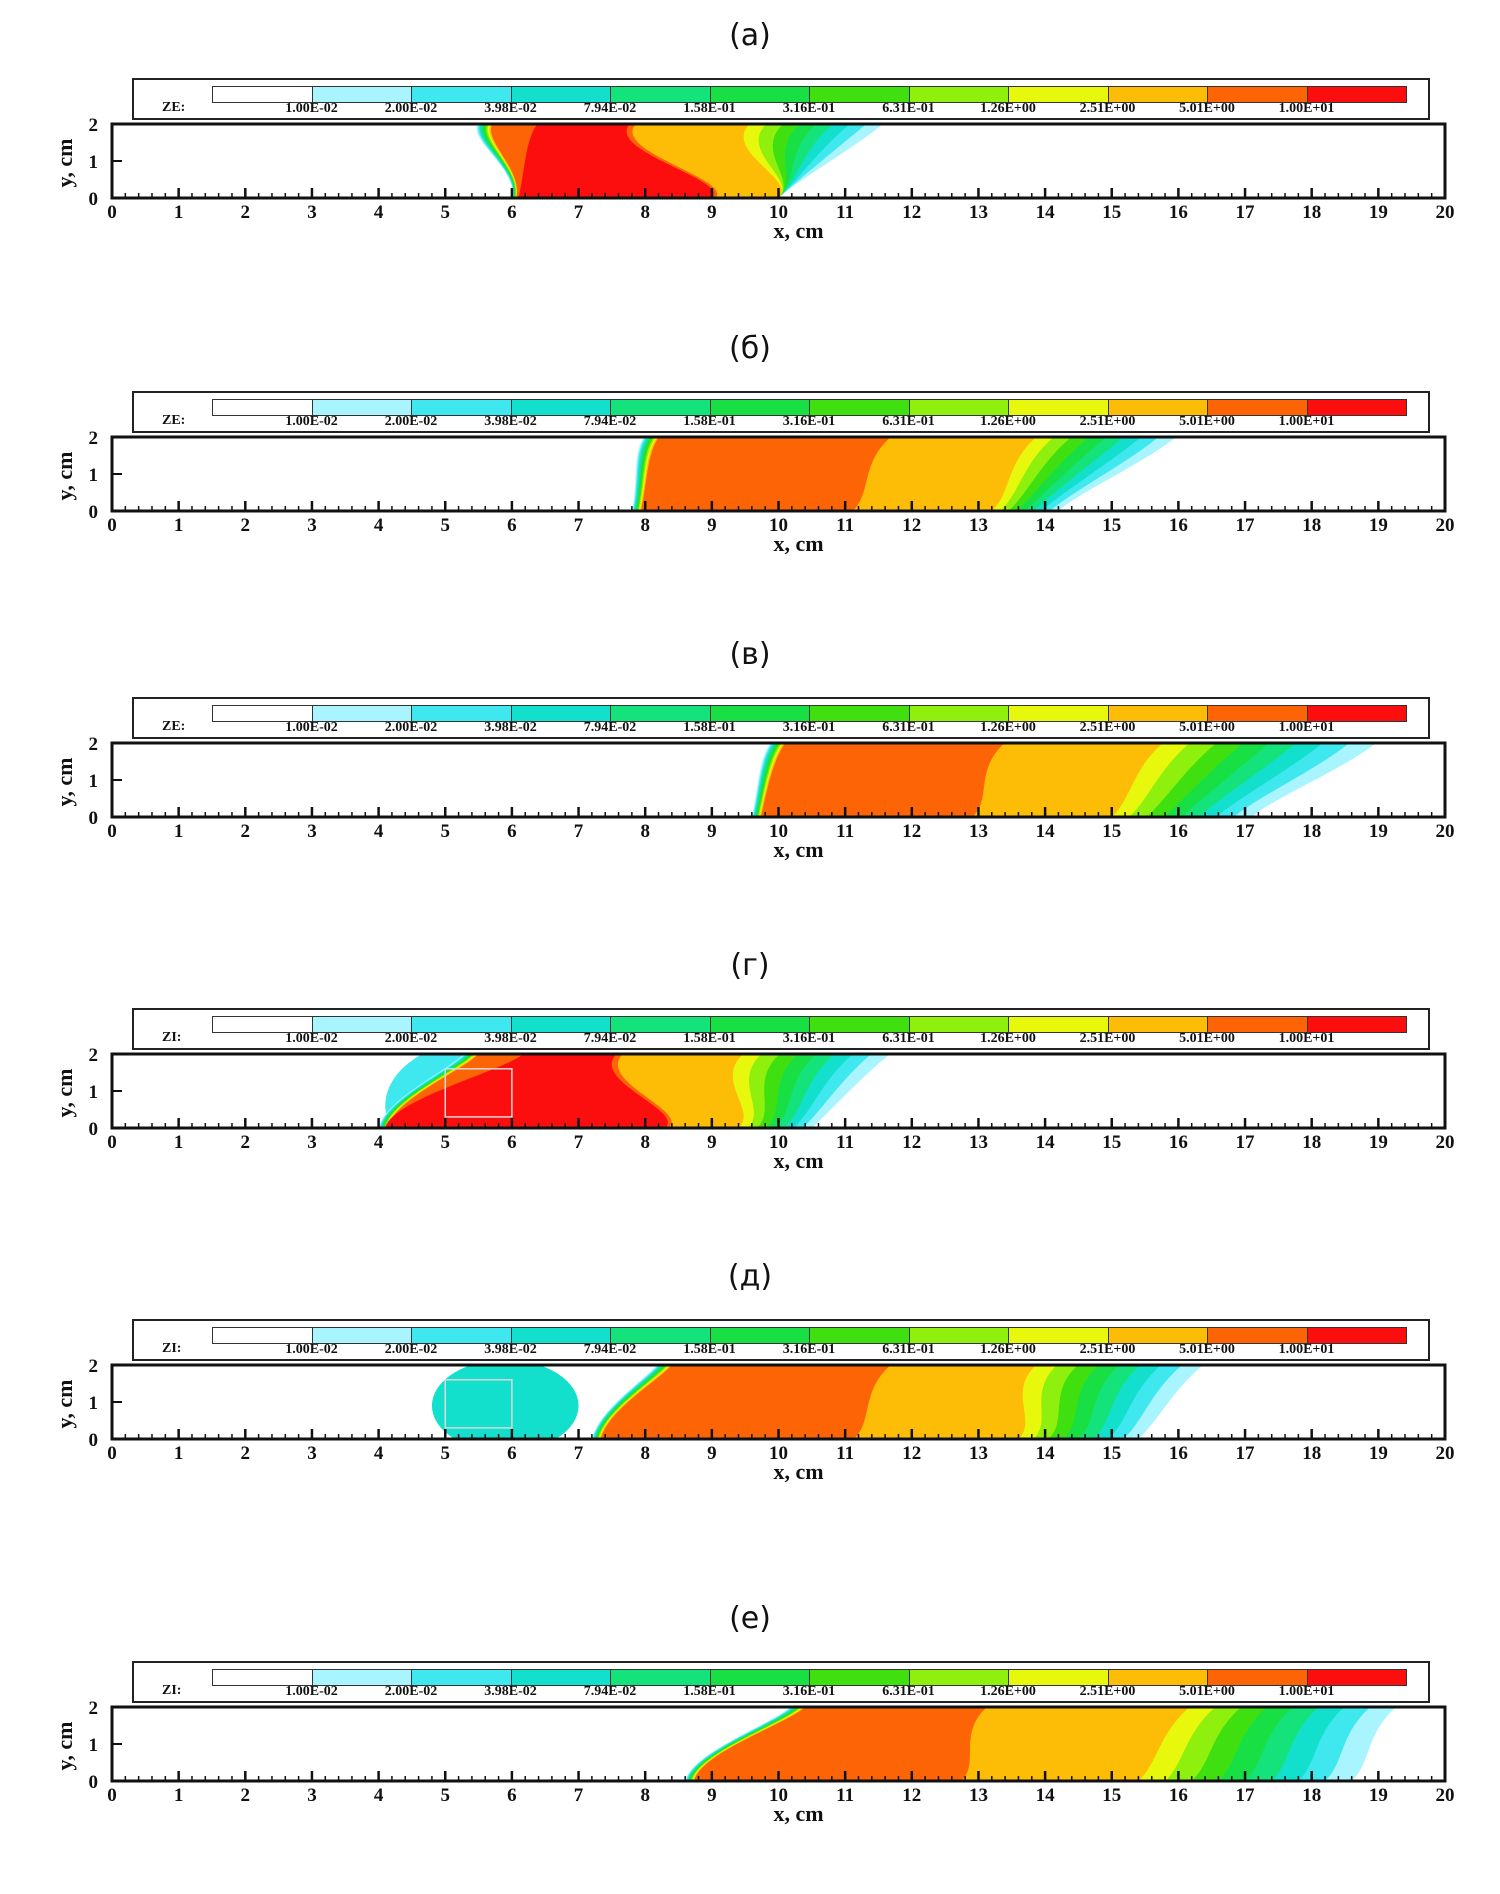 This screenshot has width=1500, height=1894. Describe the element at coordinates (1445, 831) in the screenshot. I see `x-tick-label: 20` at that location.